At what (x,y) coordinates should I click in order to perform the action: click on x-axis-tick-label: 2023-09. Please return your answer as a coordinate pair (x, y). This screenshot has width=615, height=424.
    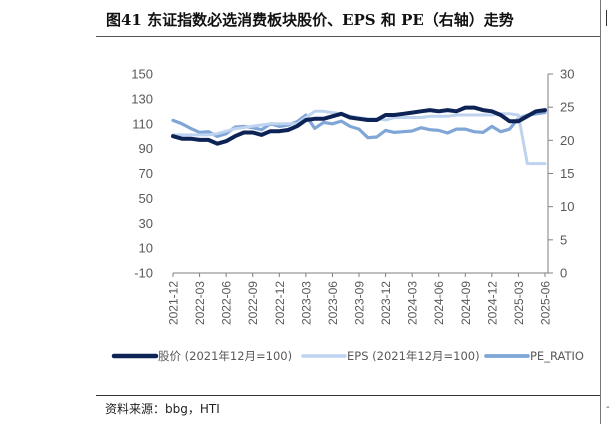
    Looking at the image, I should click on (360, 303).